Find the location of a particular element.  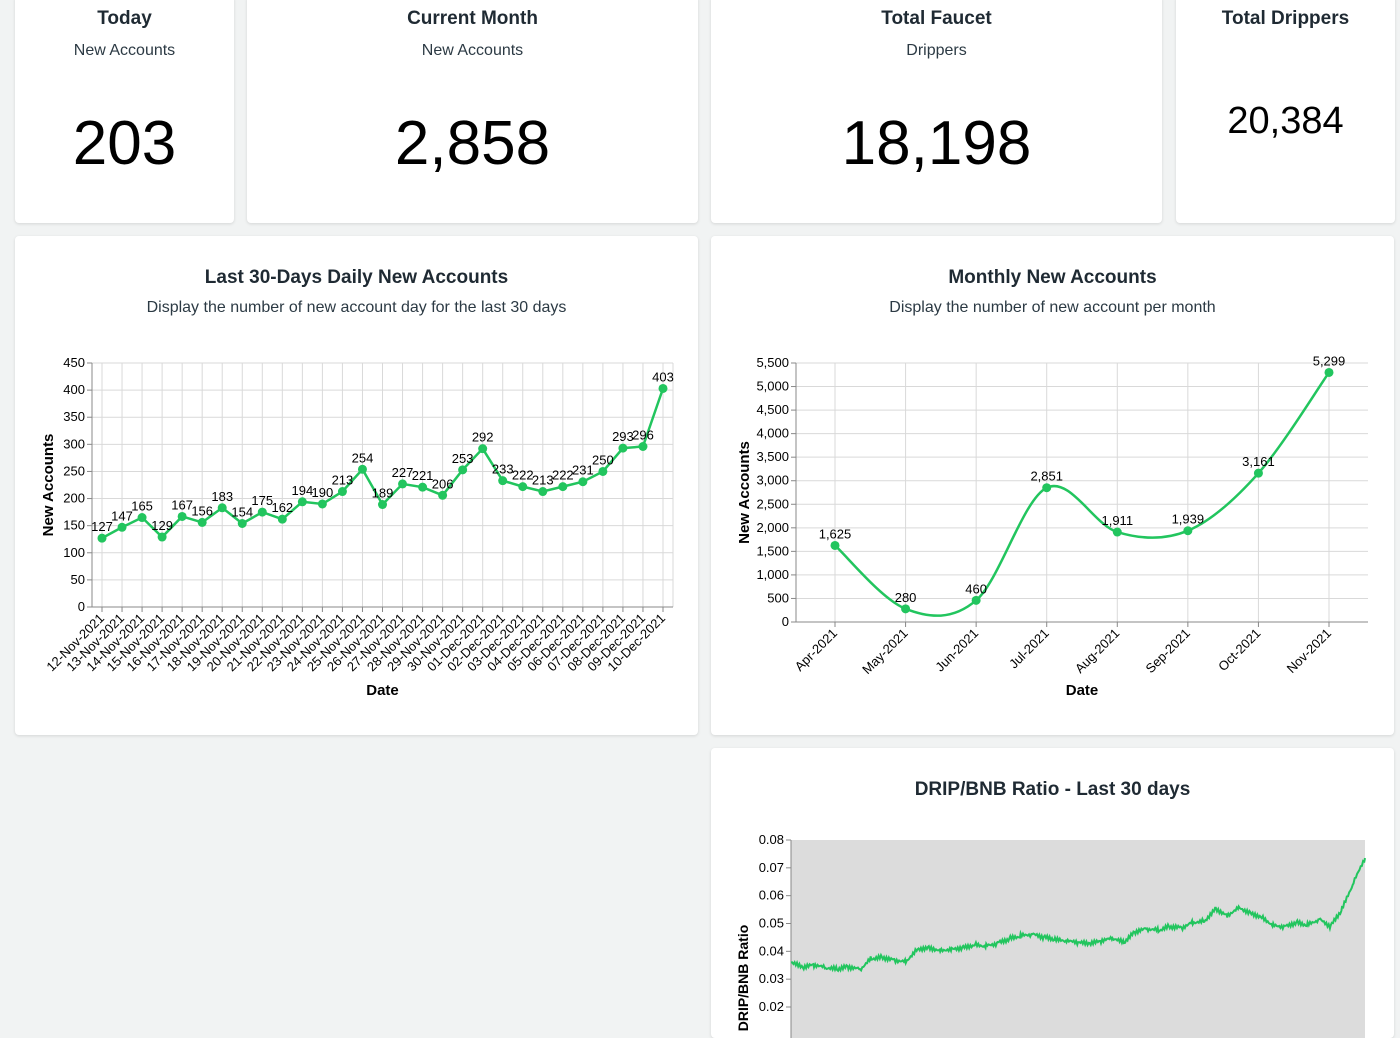

data-label: 206 is located at coordinates (443, 483).